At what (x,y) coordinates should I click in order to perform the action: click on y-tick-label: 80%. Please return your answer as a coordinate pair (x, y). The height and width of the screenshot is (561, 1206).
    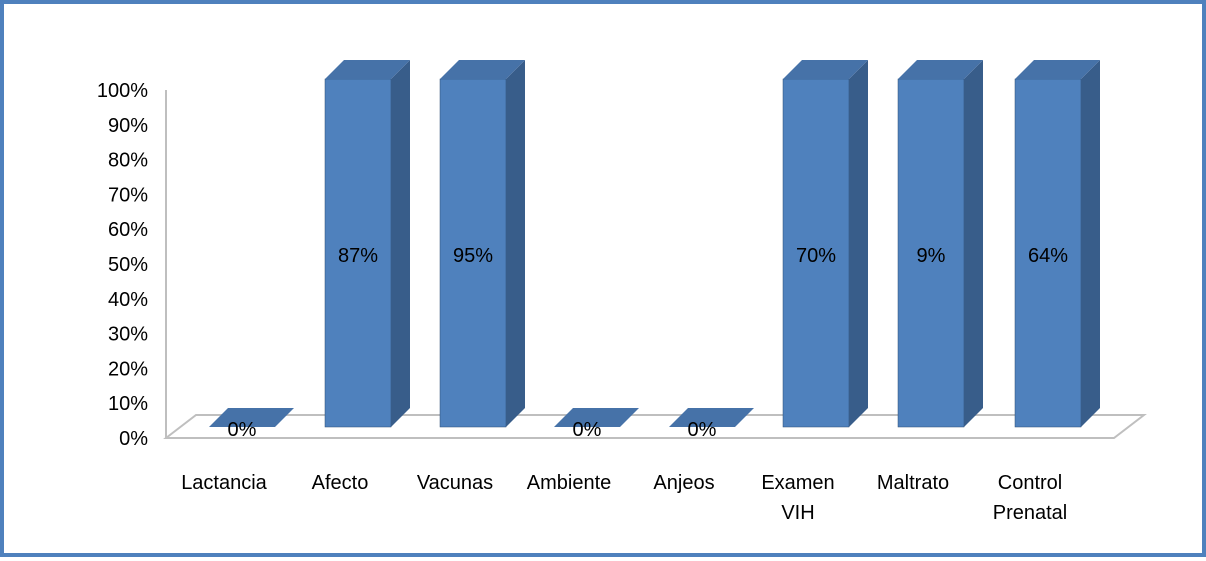
    Looking at the image, I should click on (128, 161).